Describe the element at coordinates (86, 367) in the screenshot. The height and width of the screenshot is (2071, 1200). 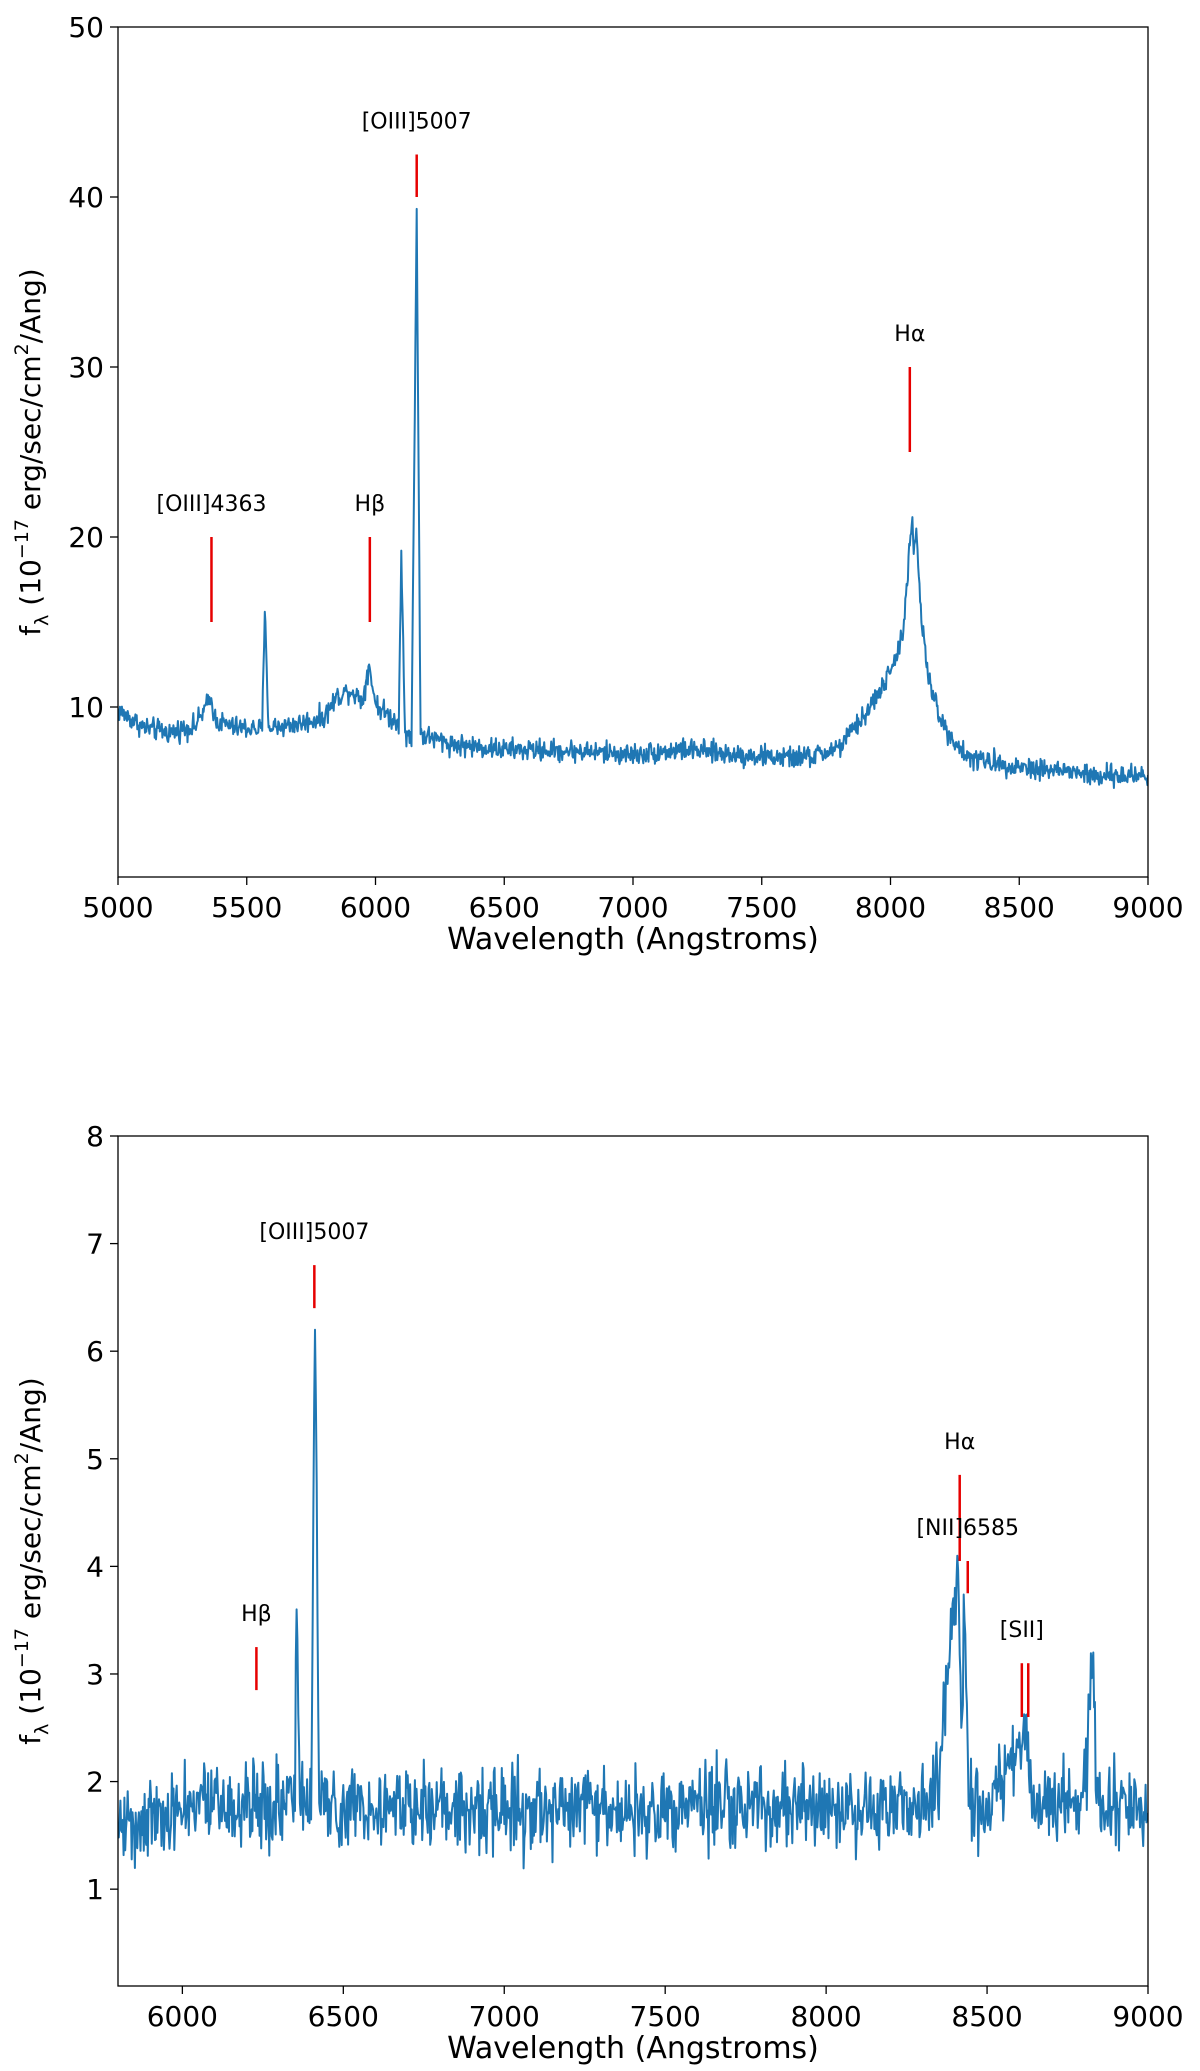
I see `y-tick-label: 30` at that location.